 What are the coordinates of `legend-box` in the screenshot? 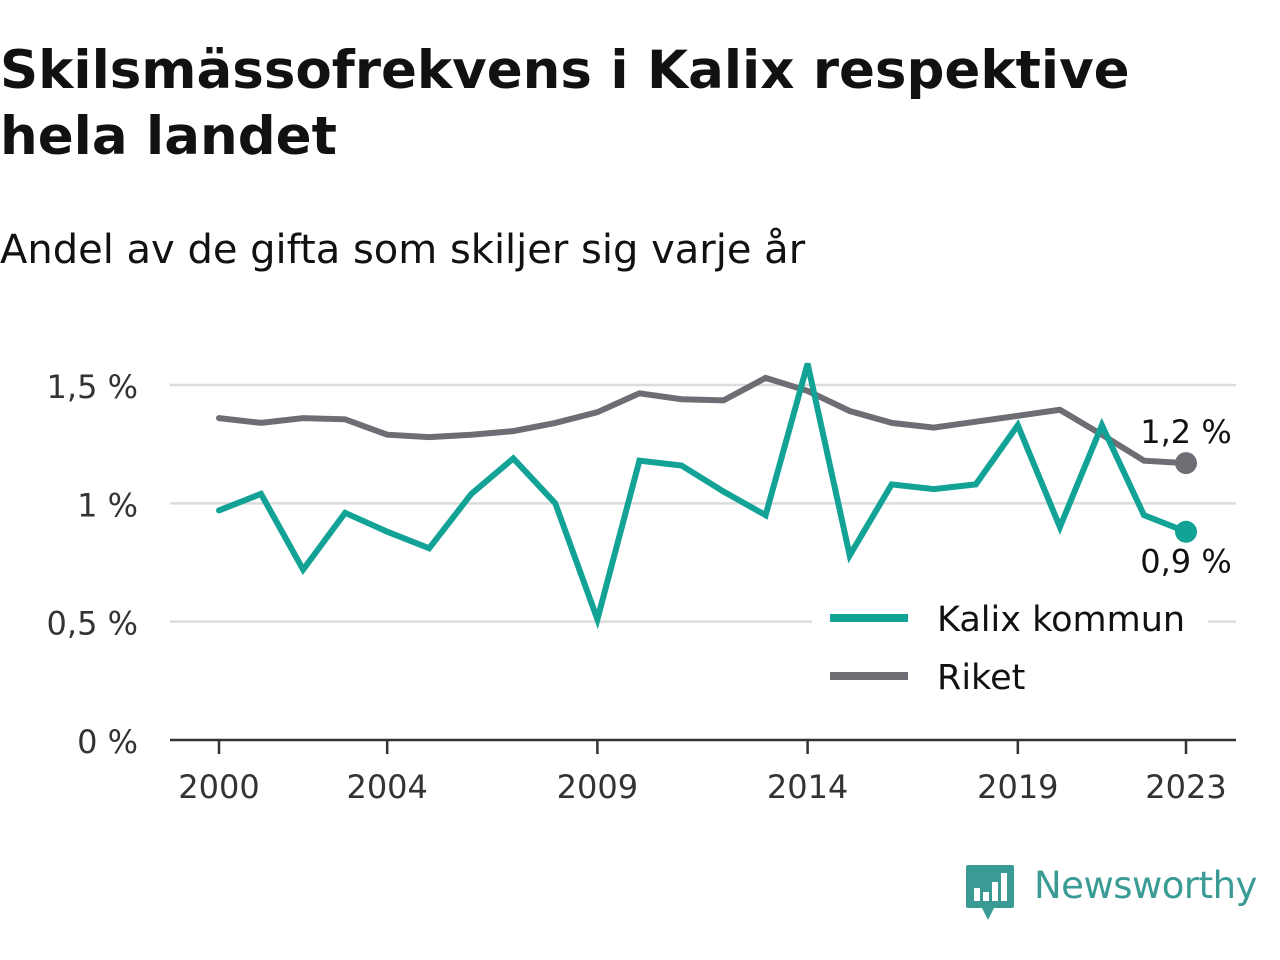 It's located at (1010, 651).